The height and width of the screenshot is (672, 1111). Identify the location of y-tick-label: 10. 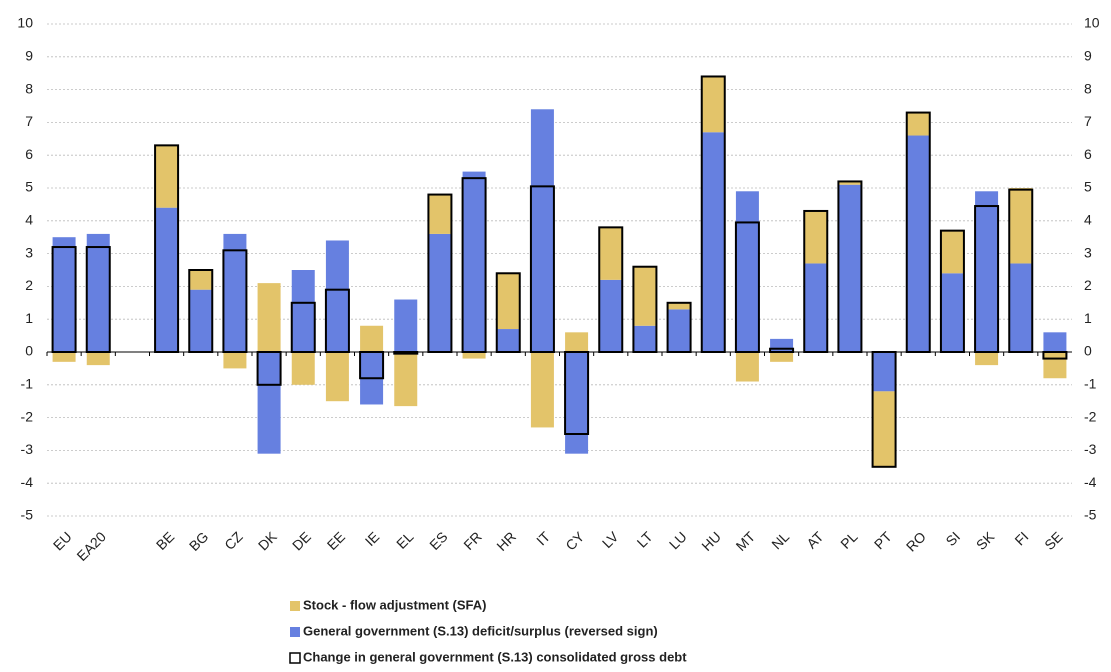
(25, 23).